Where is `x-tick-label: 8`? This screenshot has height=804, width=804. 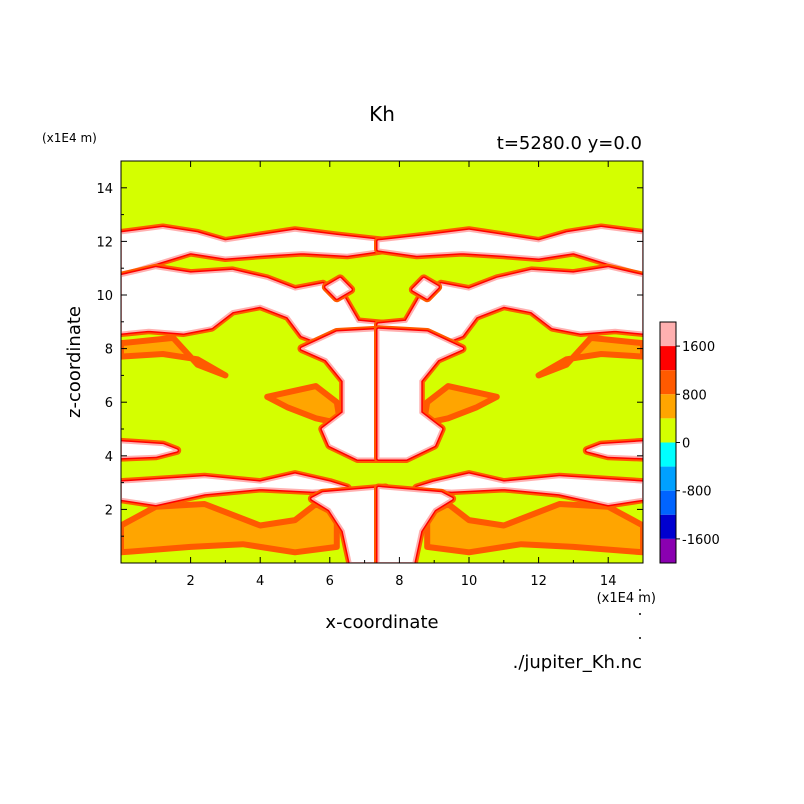
x-tick-label: 8 is located at coordinates (399, 581).